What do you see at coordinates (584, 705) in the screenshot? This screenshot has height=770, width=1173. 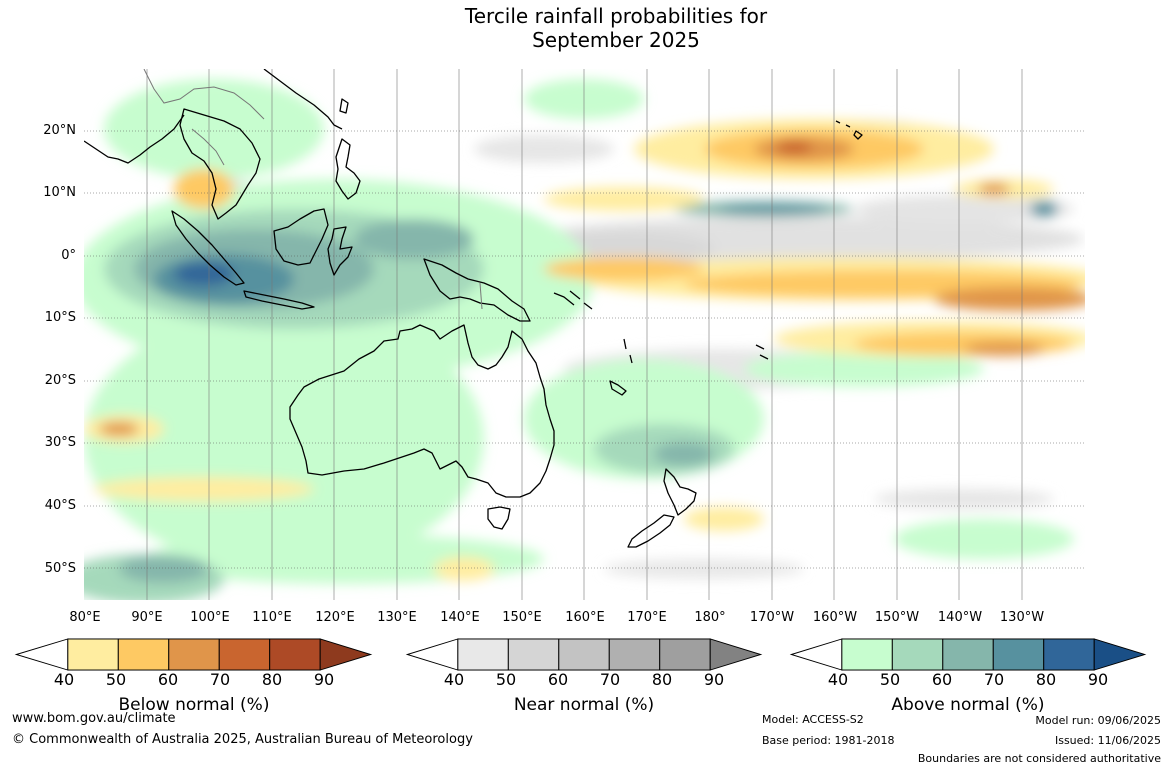 I see `near-normal-title: Near normal (%)` at bounding box center [584, 705].